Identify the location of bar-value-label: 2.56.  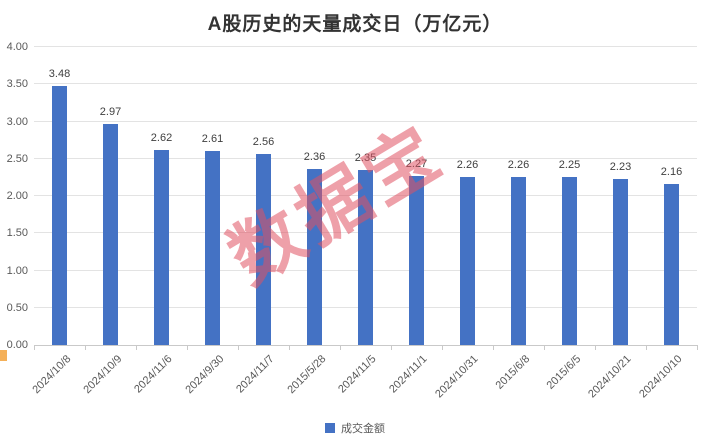
(263, 142).